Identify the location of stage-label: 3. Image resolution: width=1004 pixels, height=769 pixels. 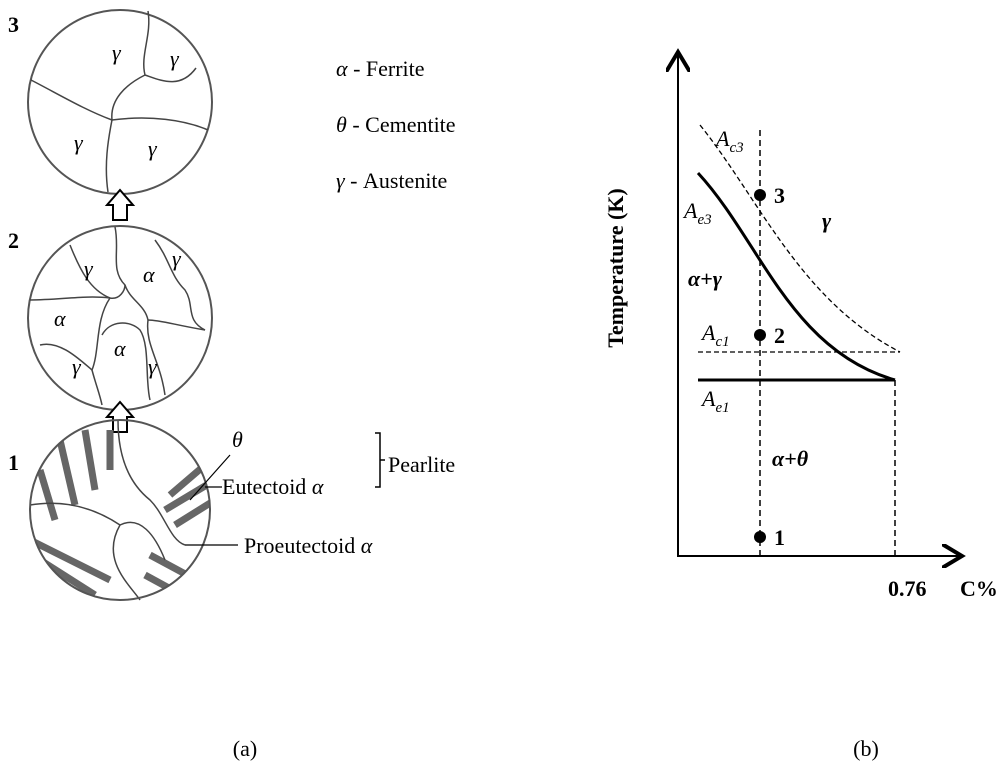
(13, 24).